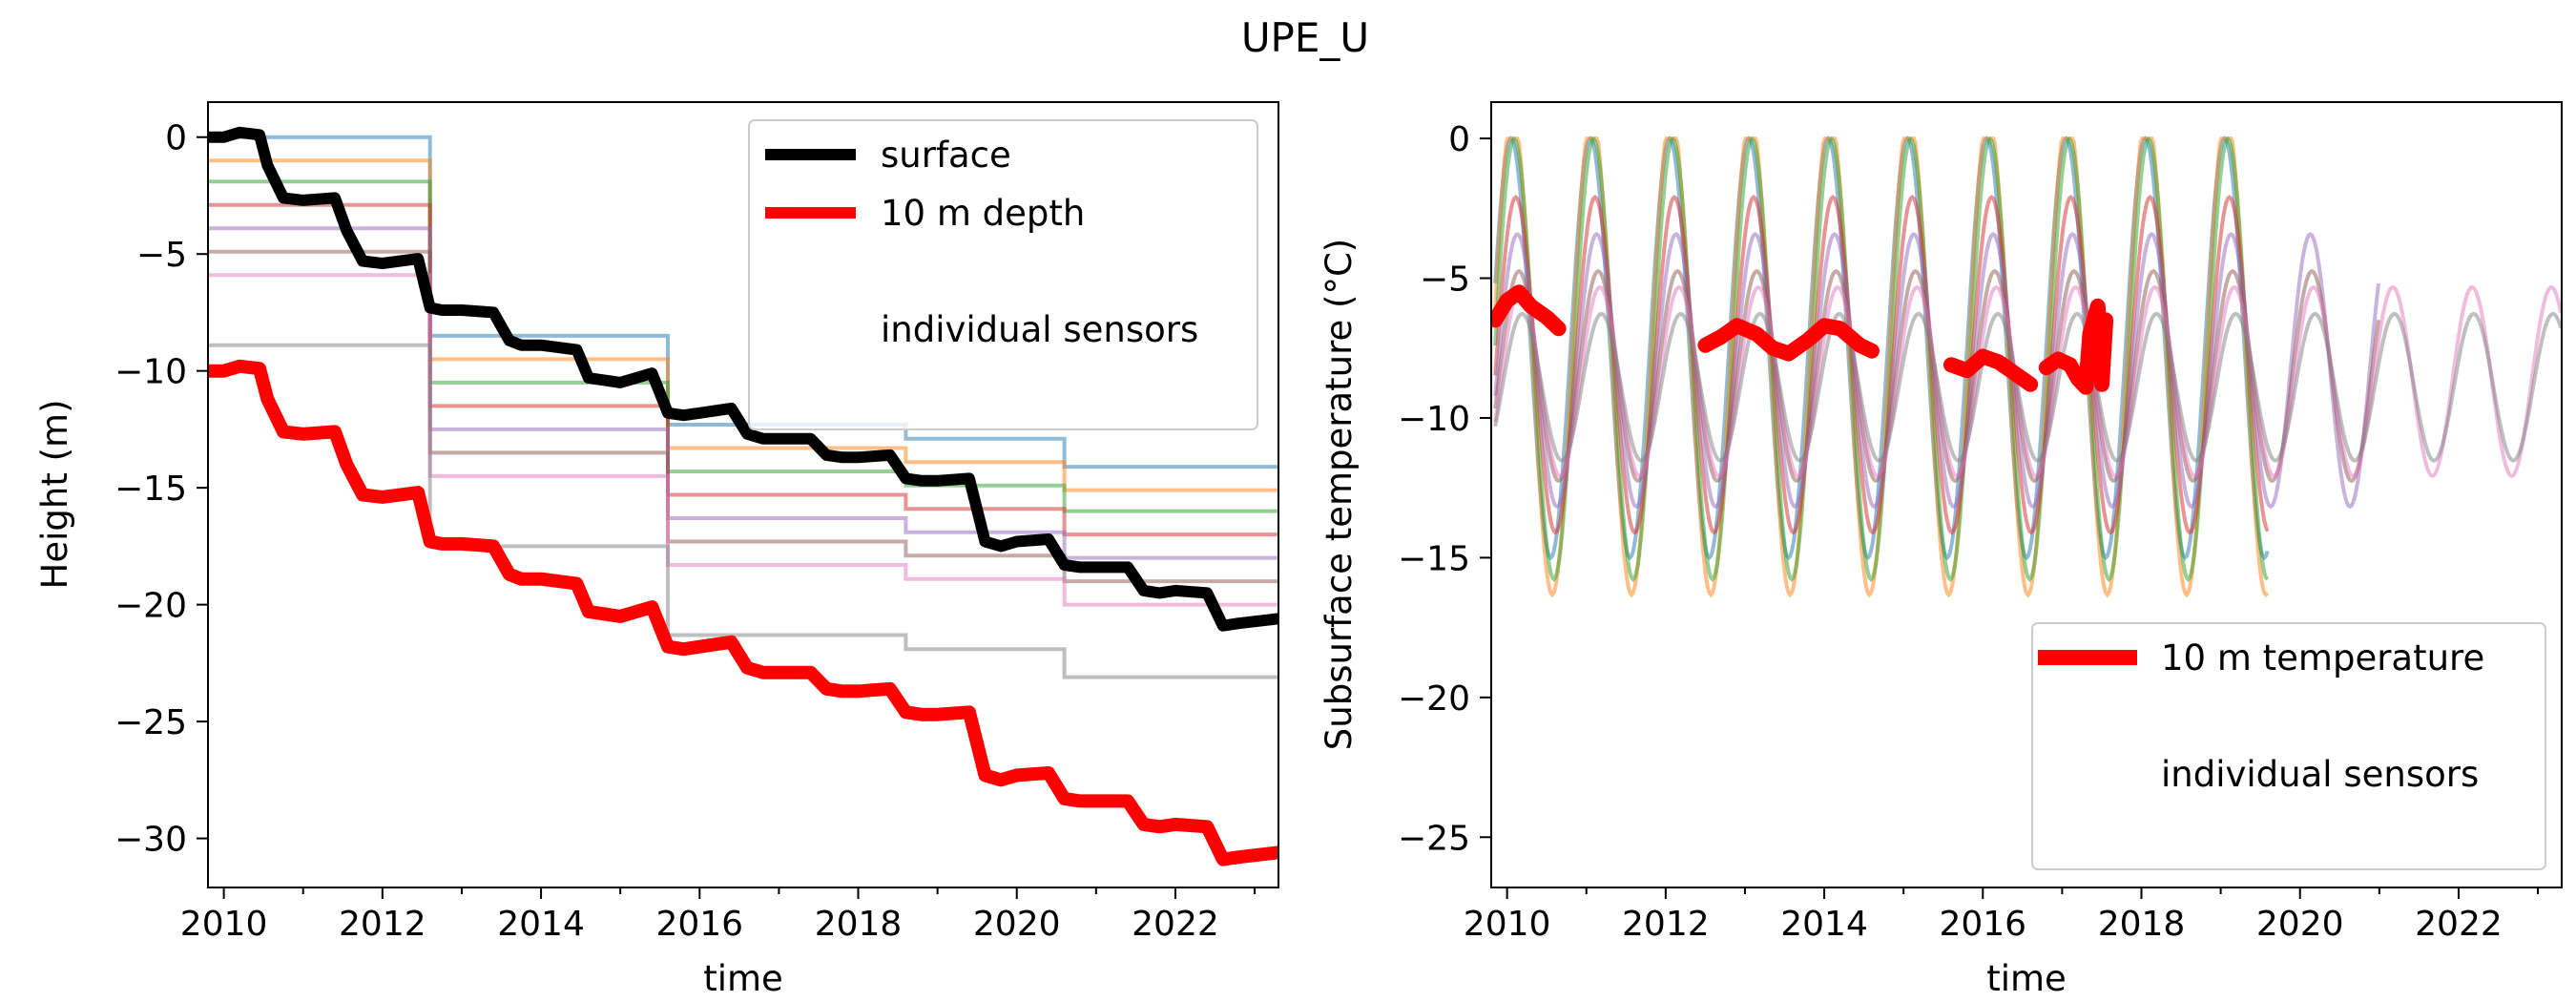 The image size is (2576, 1002). Describe the element at coordinates (1507, 924) in the screenshot. I see `temperature-x-tick-label: 2010` at that location.